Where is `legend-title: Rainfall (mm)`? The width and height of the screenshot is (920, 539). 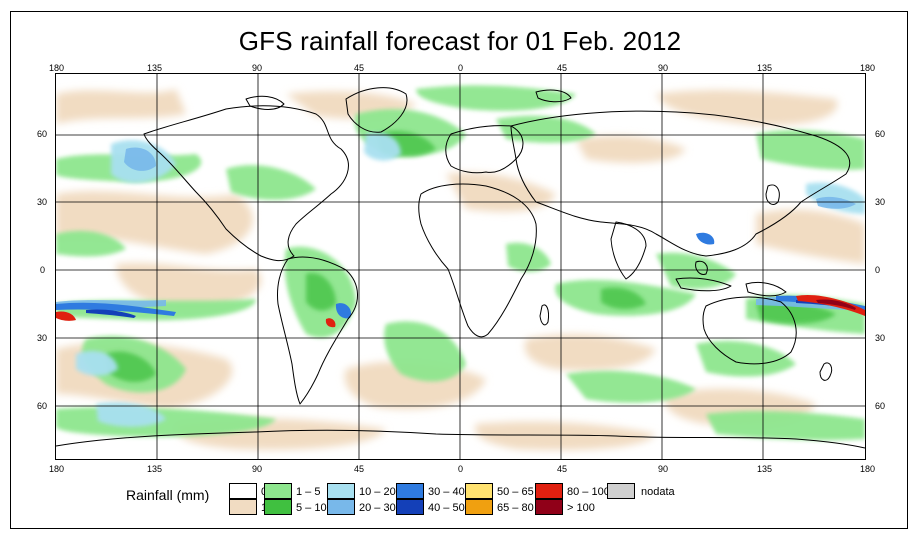 legend-title: Rainfall (mm) is located at coordinates (168, 495).